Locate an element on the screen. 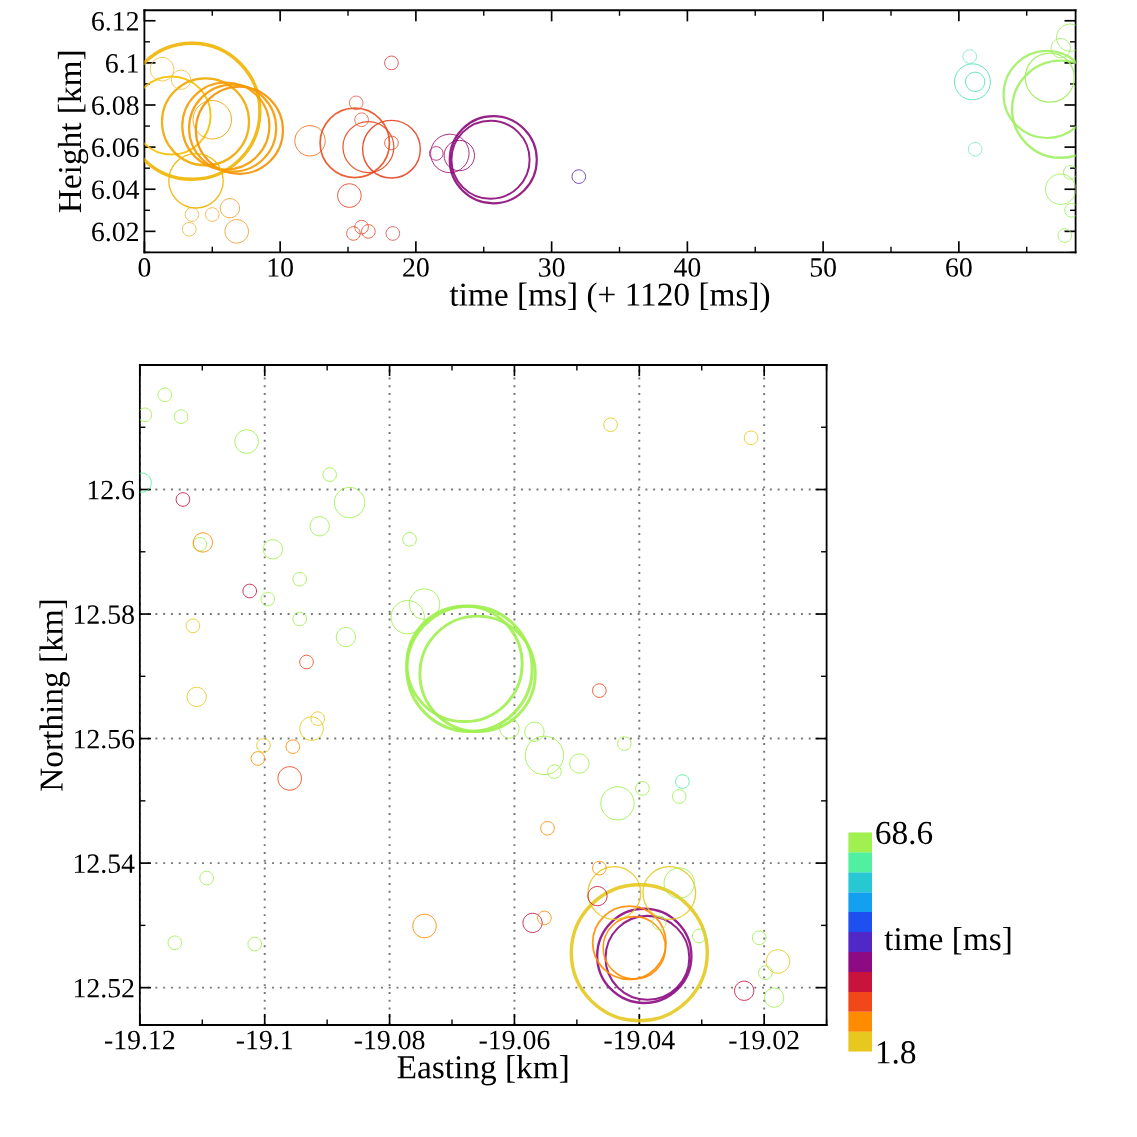 This screenshot has width=1137, height=1137. y-axis-title: Height [km] is located at coordinates (73, 132).